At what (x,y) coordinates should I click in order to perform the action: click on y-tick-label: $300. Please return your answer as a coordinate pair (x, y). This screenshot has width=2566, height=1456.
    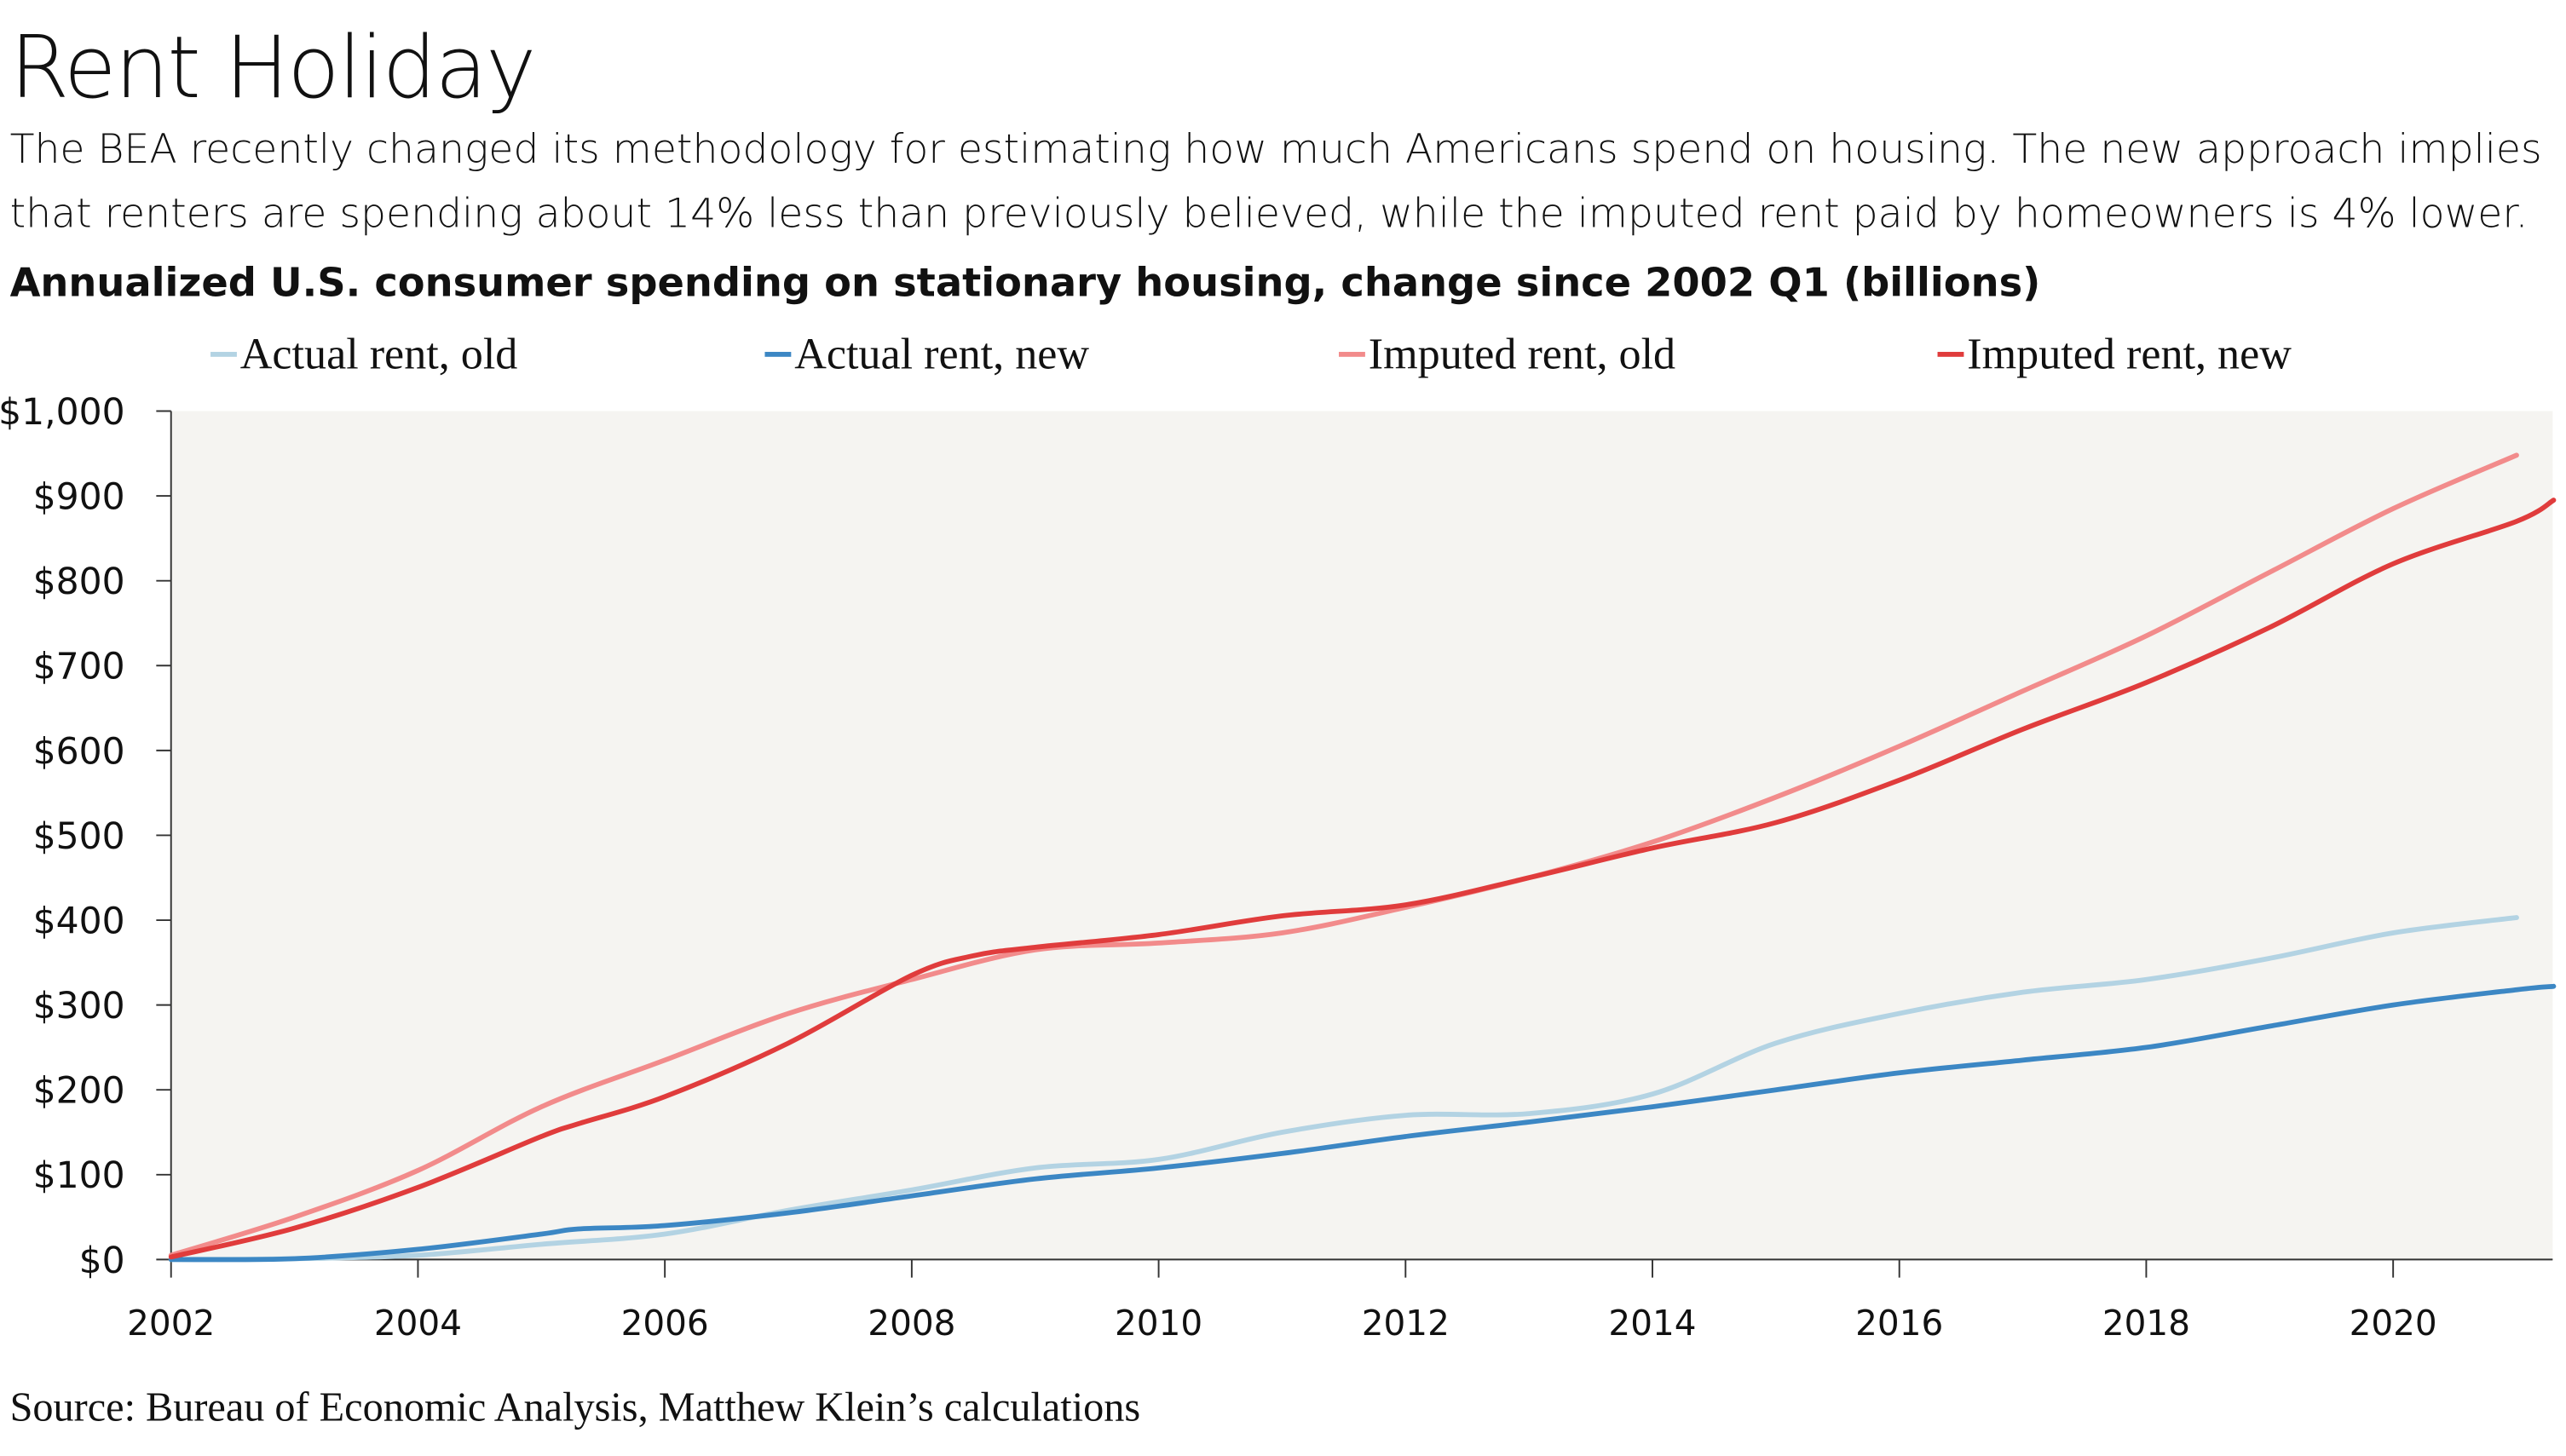
    Looking at the image, I should click on (79, 1006).